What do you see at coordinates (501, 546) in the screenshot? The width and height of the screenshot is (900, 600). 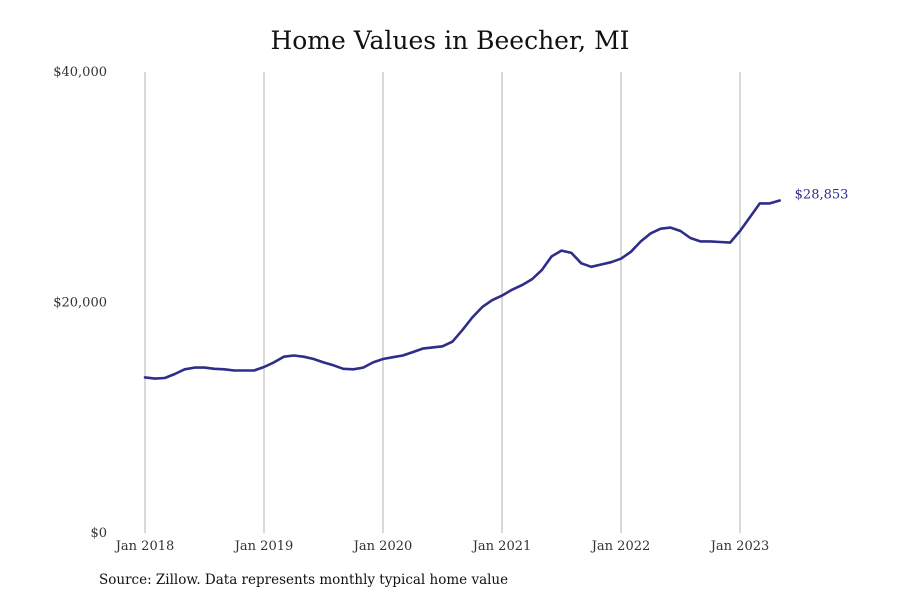 I see `x-tick-label: Jan 2021` at bounding box center [501, 546].